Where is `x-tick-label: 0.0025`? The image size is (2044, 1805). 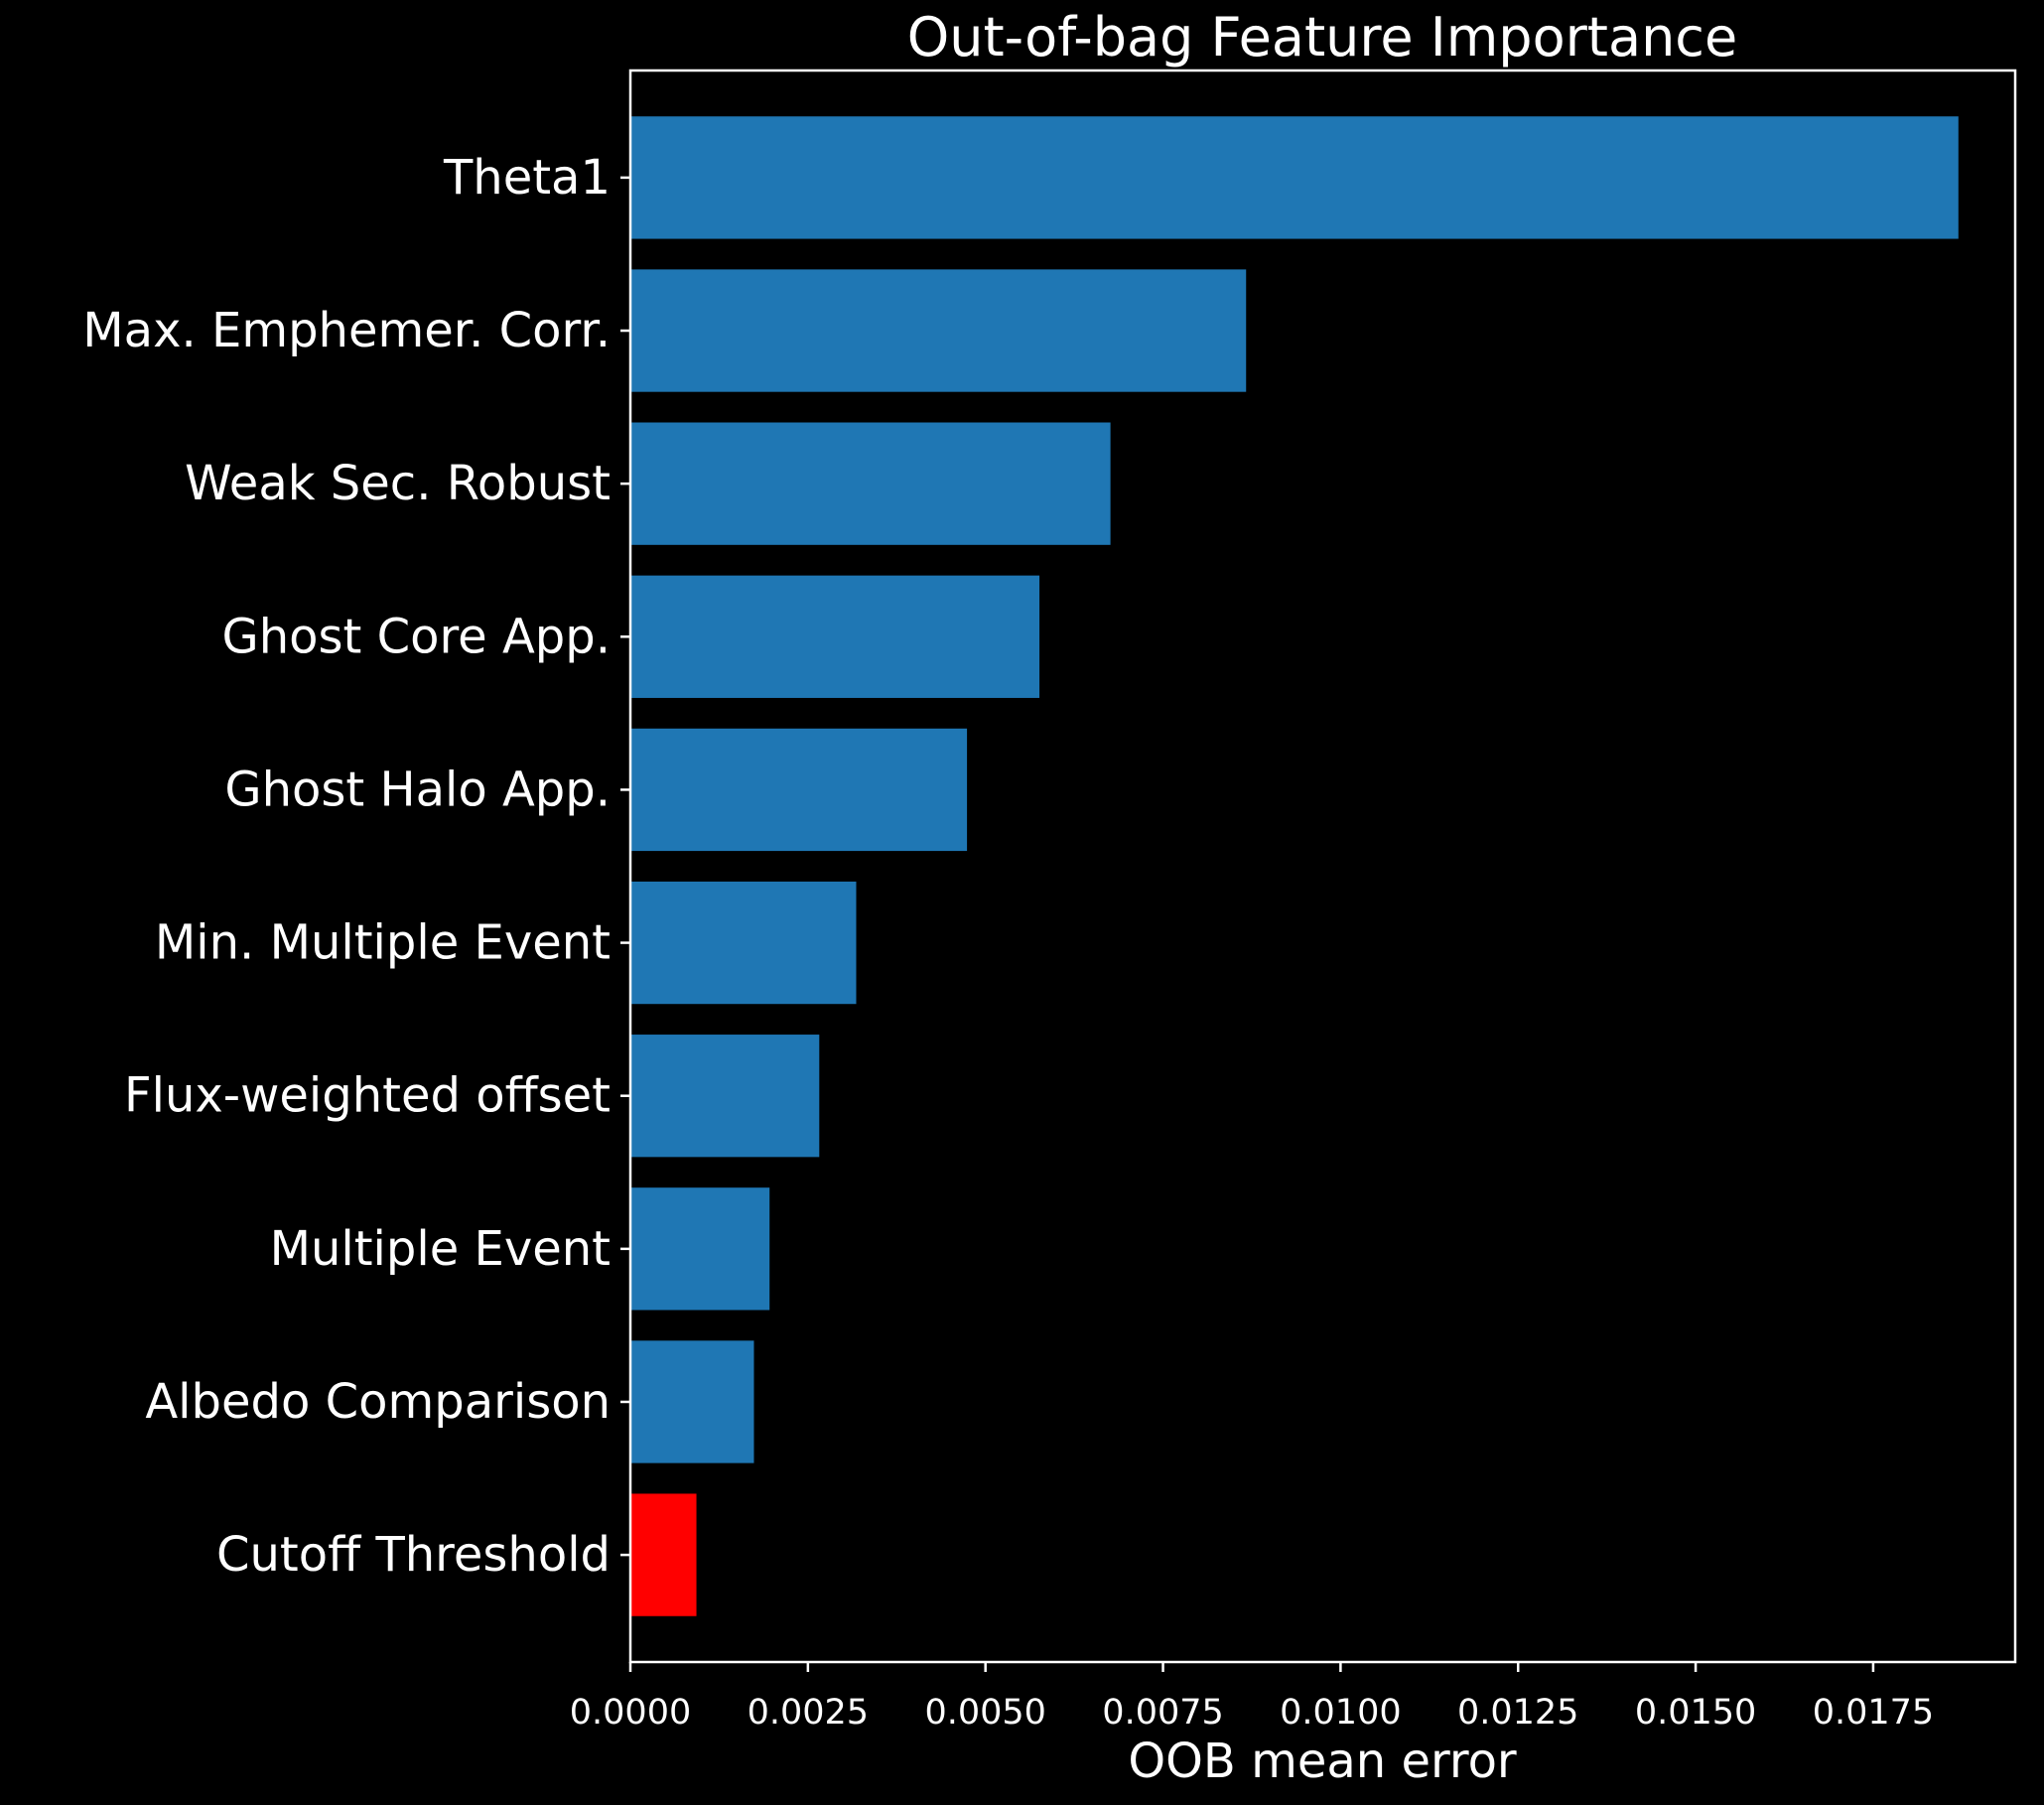 x-tick-label: 0.0025 is located at coordinates (809, 1713).